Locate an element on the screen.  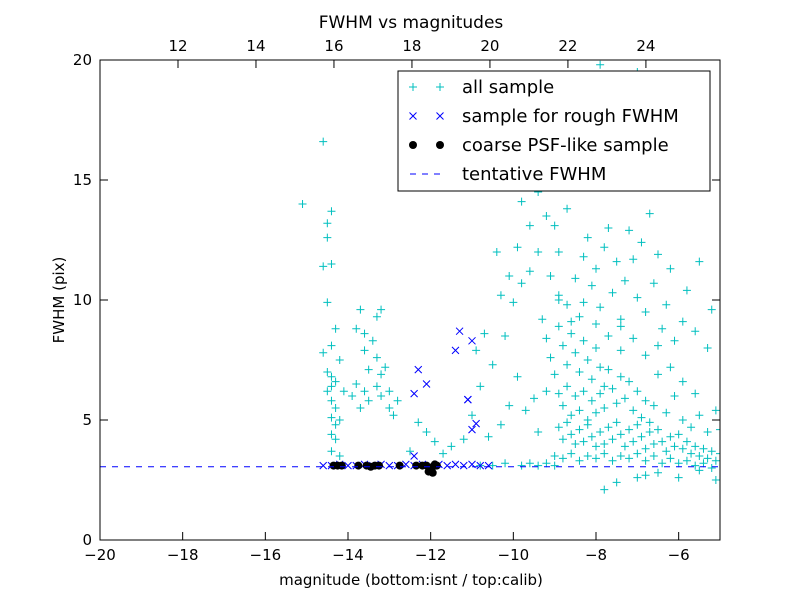
x-tick-label: −10 is located at coordinates (514, 555).